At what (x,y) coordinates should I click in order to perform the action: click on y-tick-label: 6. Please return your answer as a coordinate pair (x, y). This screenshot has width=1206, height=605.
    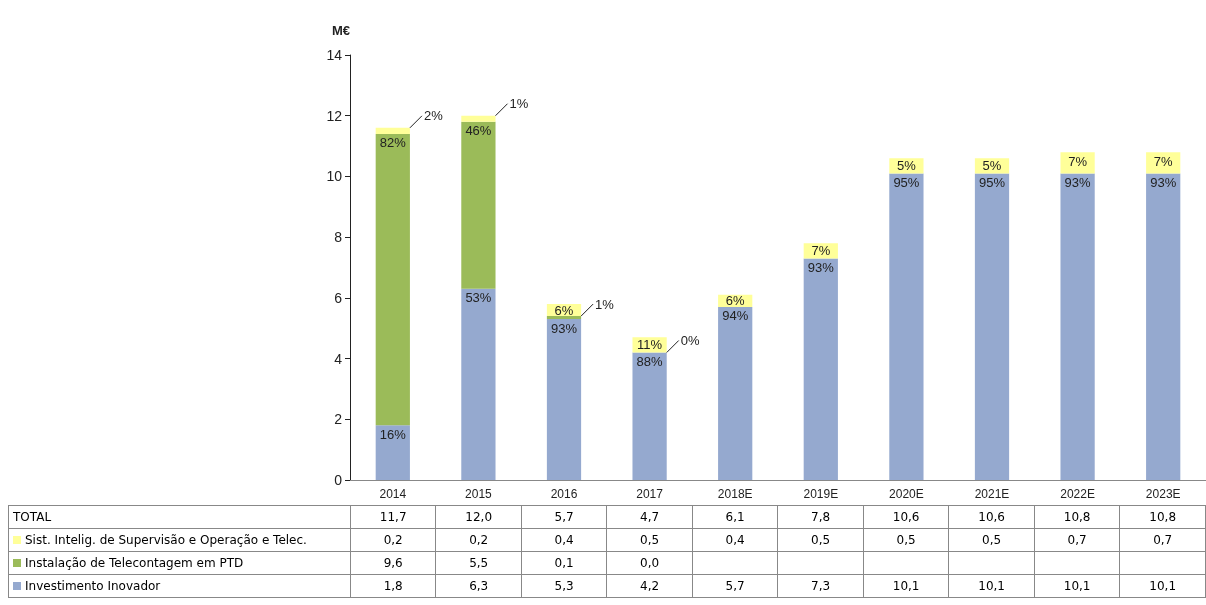
    Looking at the image, I should click on (338, 297).